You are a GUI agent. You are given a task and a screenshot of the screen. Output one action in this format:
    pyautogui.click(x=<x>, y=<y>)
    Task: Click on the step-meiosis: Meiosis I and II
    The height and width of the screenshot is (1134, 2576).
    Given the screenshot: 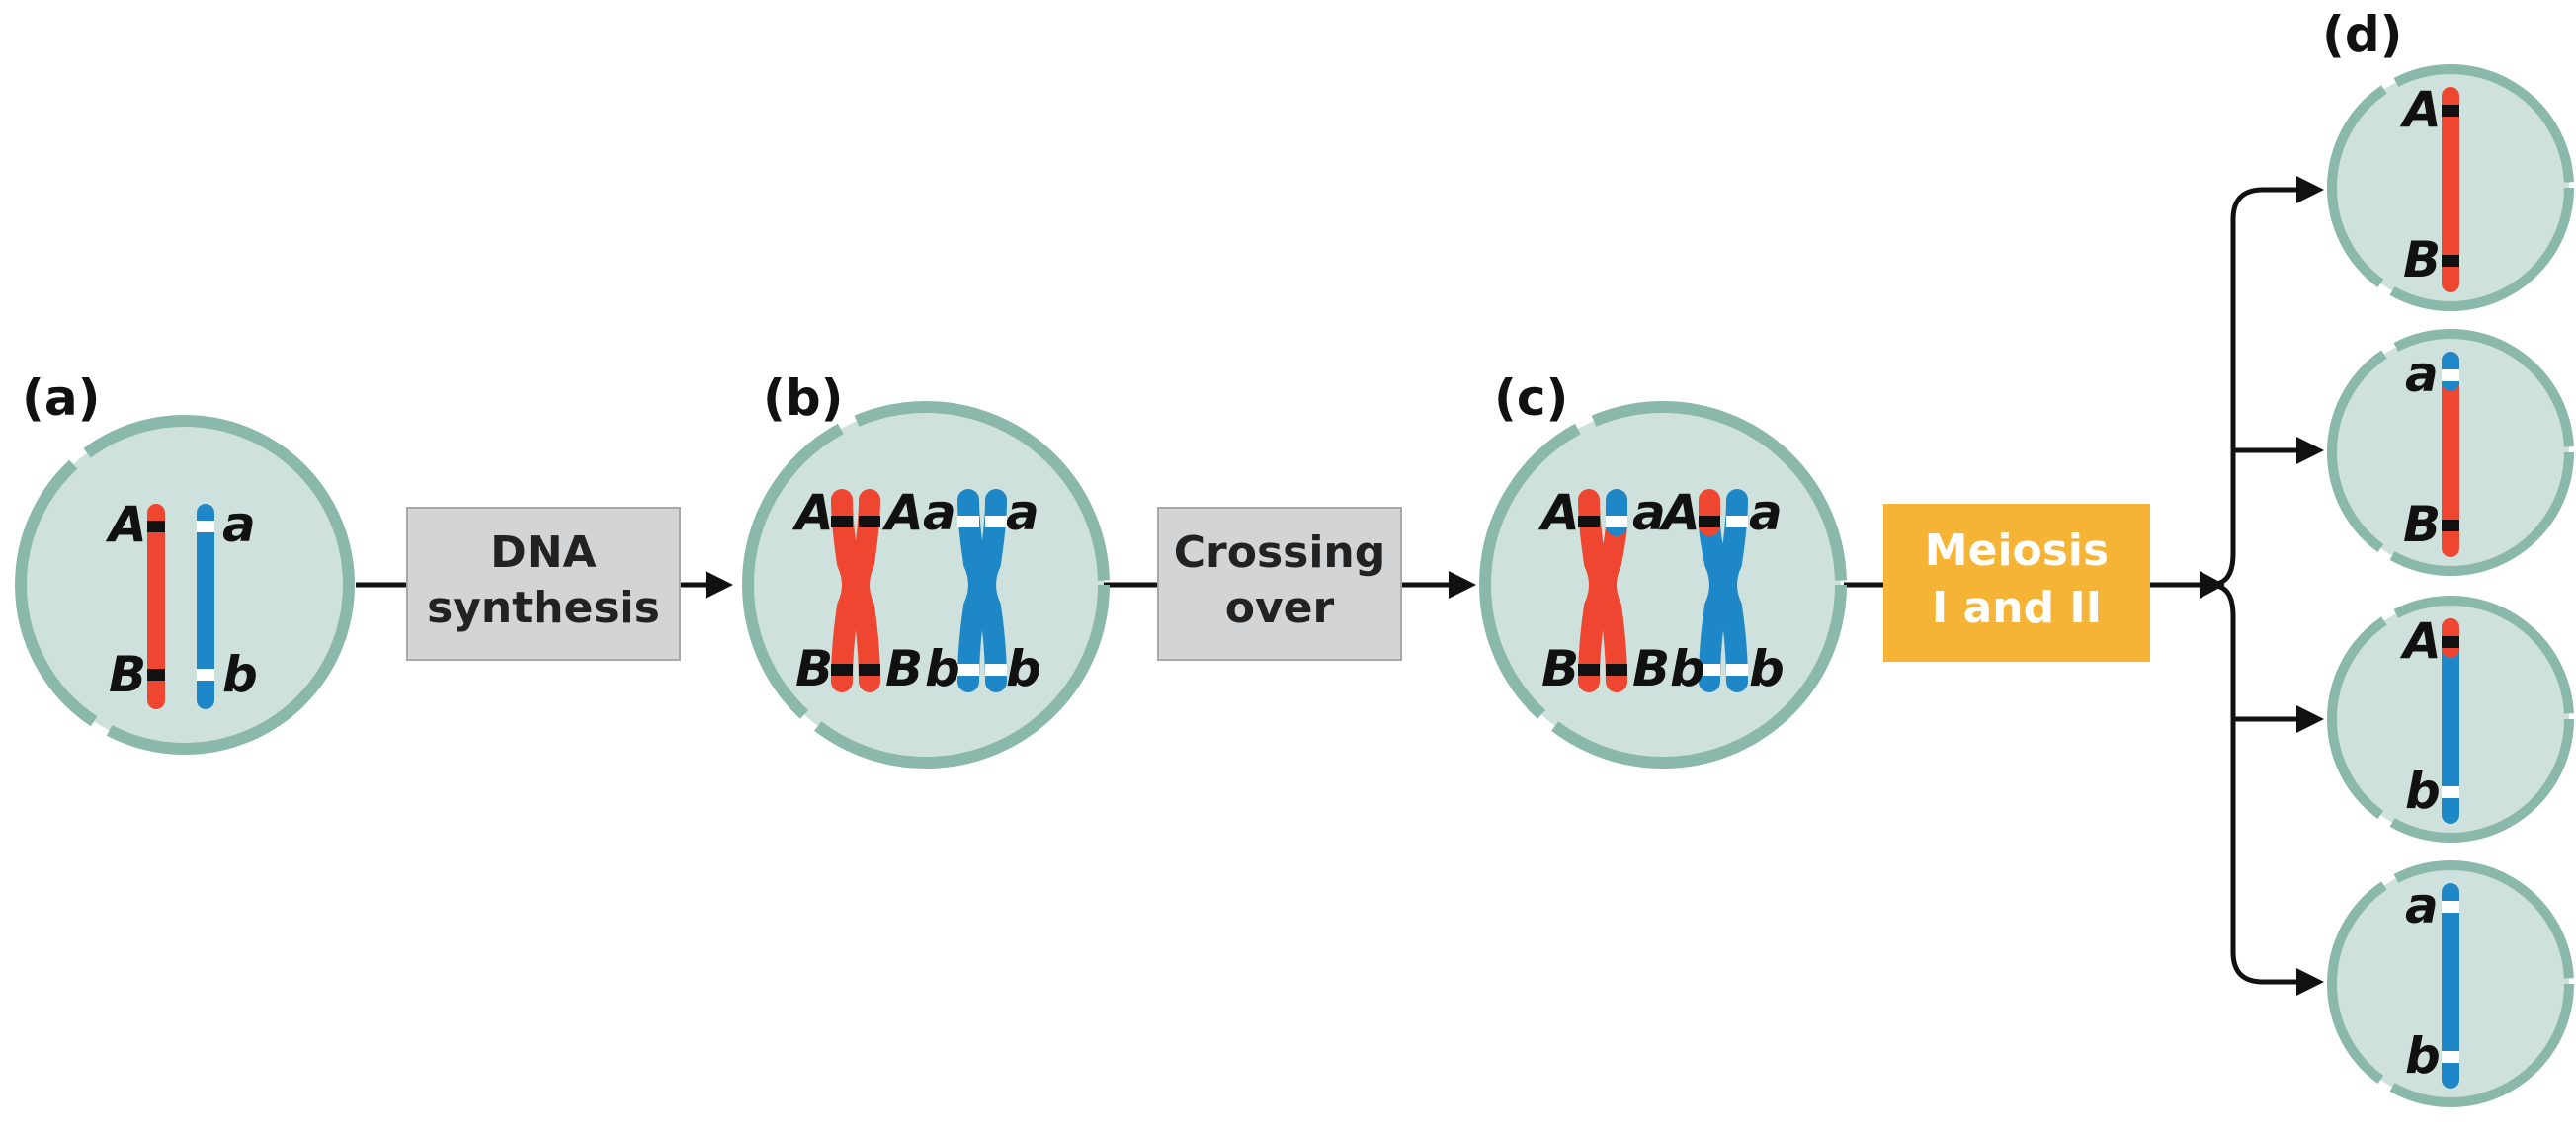 What is the action you would take?
    pyautogui.click(x=2016, y=583)
    